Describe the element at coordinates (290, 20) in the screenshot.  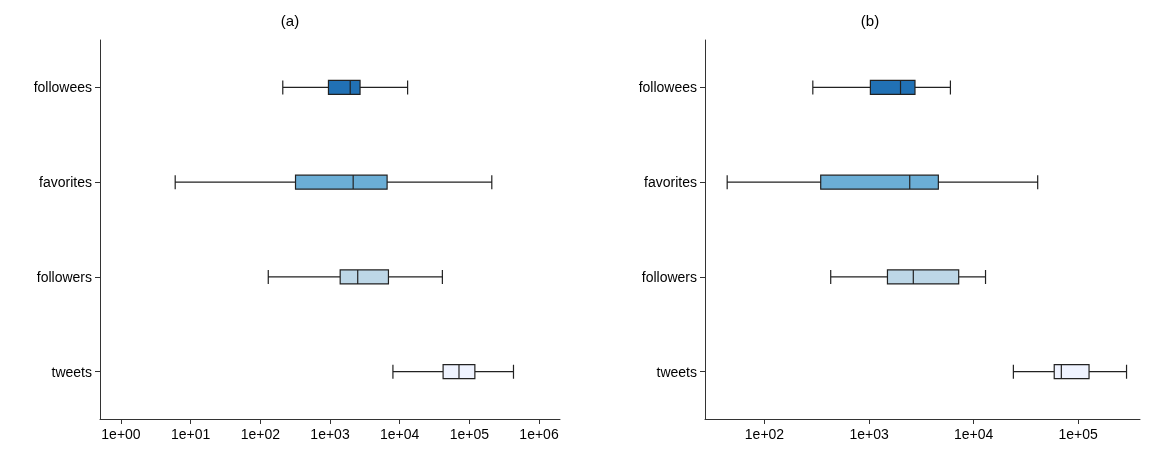
I see `chart-title: (a)` at that location.